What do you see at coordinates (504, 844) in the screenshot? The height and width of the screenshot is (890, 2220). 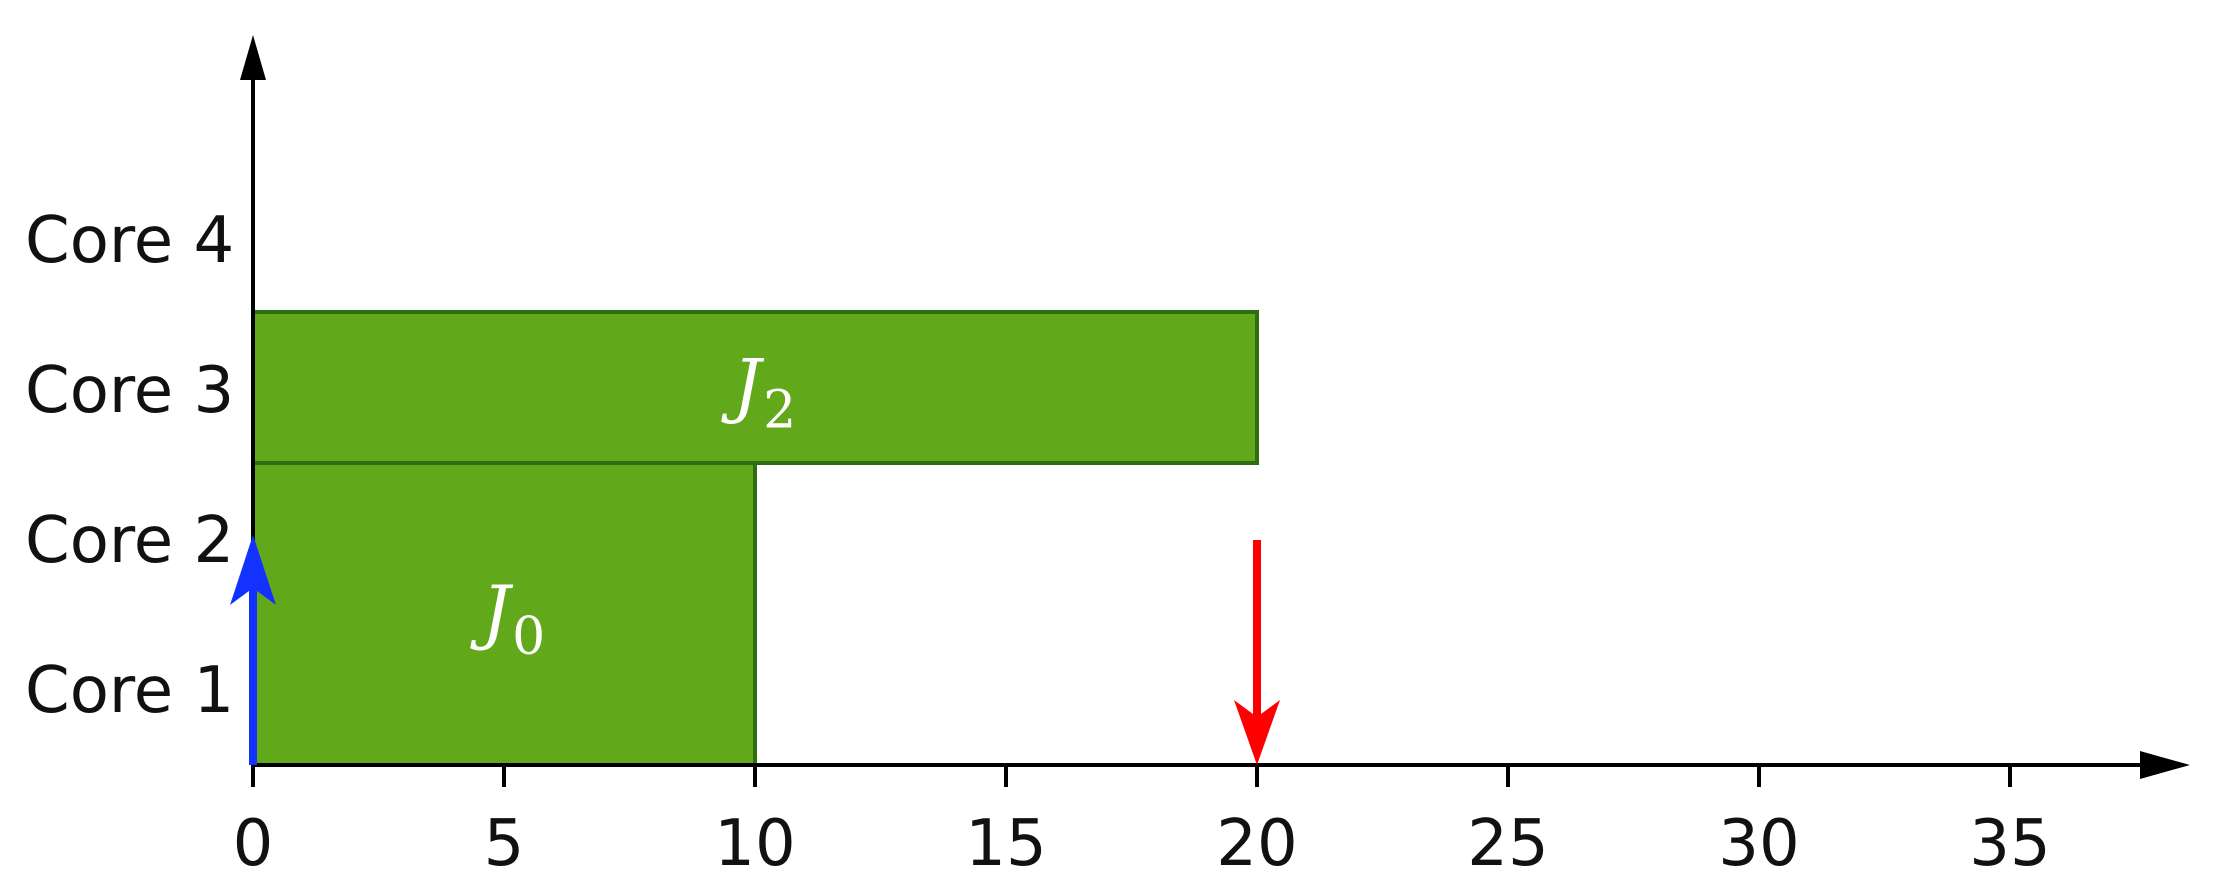 I see `x-tick-label-5: 5` at bounding box center [504, 844].